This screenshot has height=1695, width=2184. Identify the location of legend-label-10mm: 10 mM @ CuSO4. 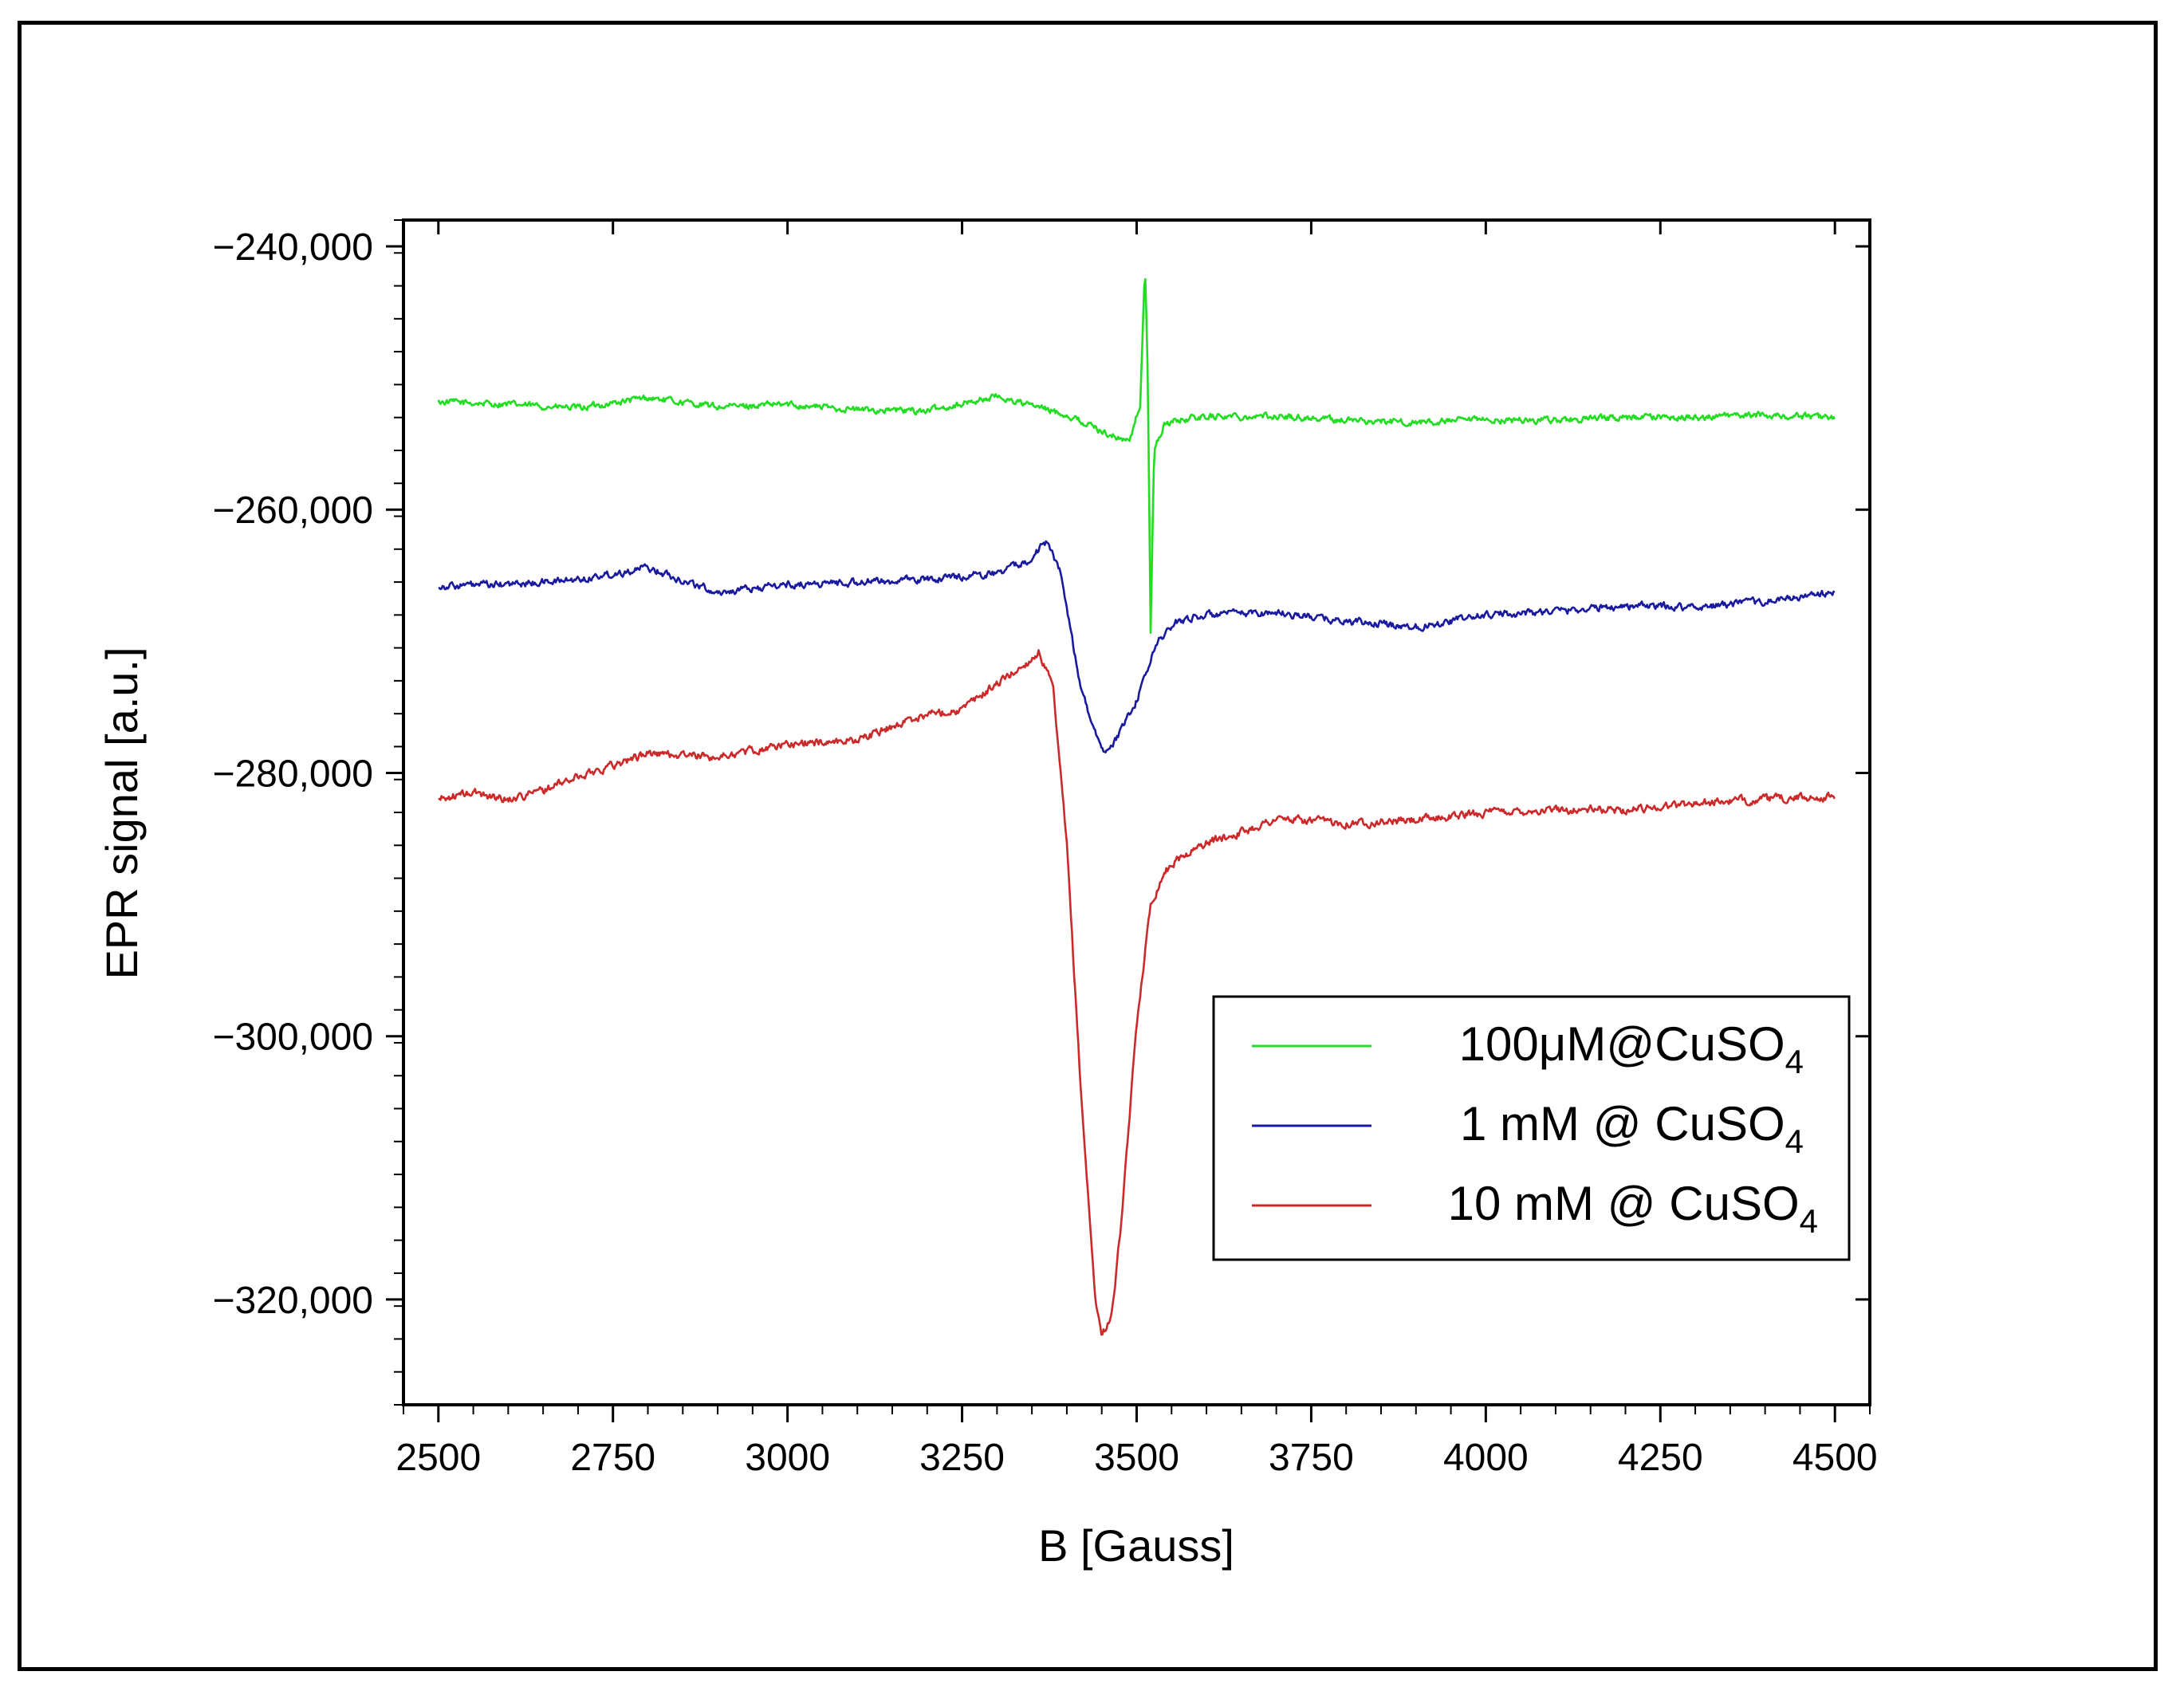
(1633, 1209).